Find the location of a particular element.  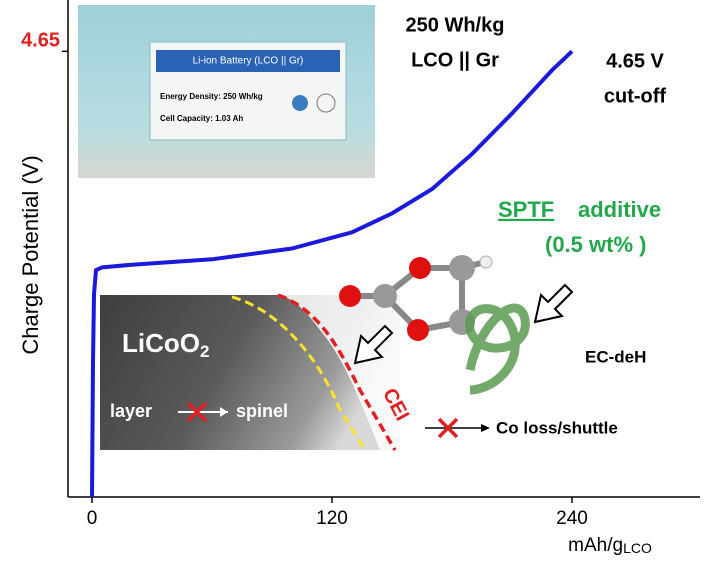

x-tick-label: 0 is located at coordinates (92, 518).